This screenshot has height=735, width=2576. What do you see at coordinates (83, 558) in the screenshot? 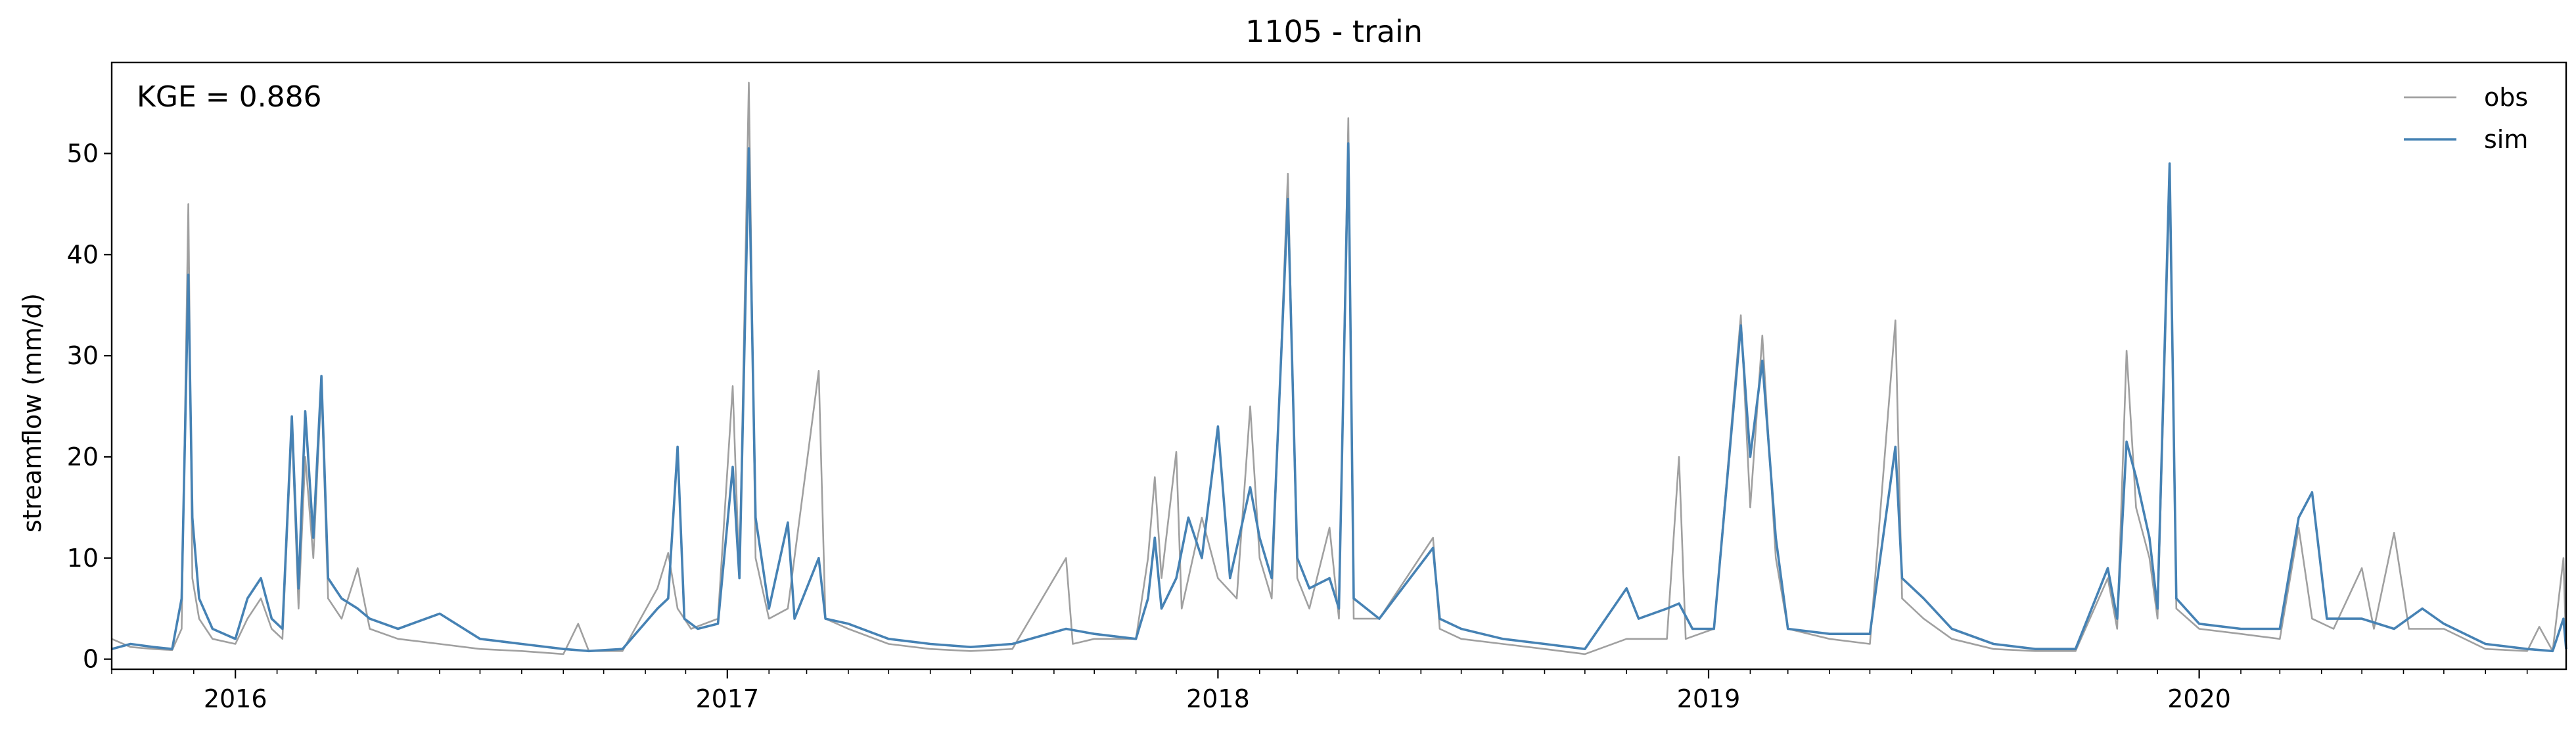
I see `y-tick-label: 10` at bounding box center [83, 558].